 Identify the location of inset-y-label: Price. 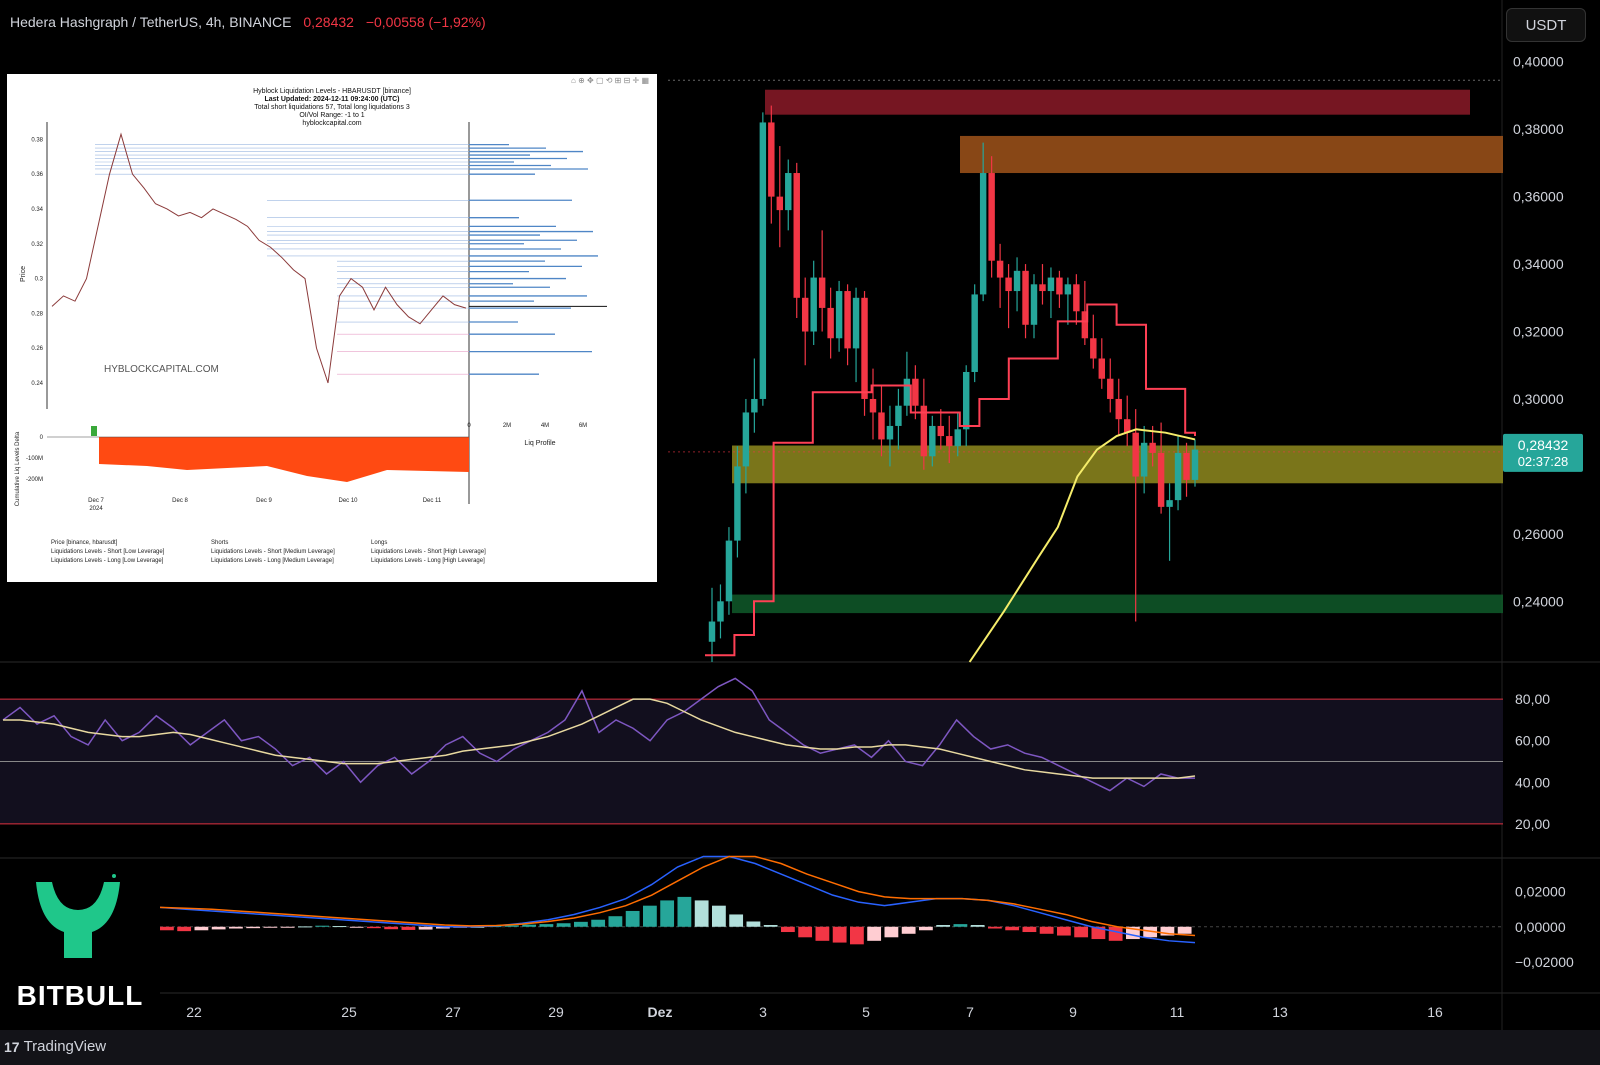
(23, 274).